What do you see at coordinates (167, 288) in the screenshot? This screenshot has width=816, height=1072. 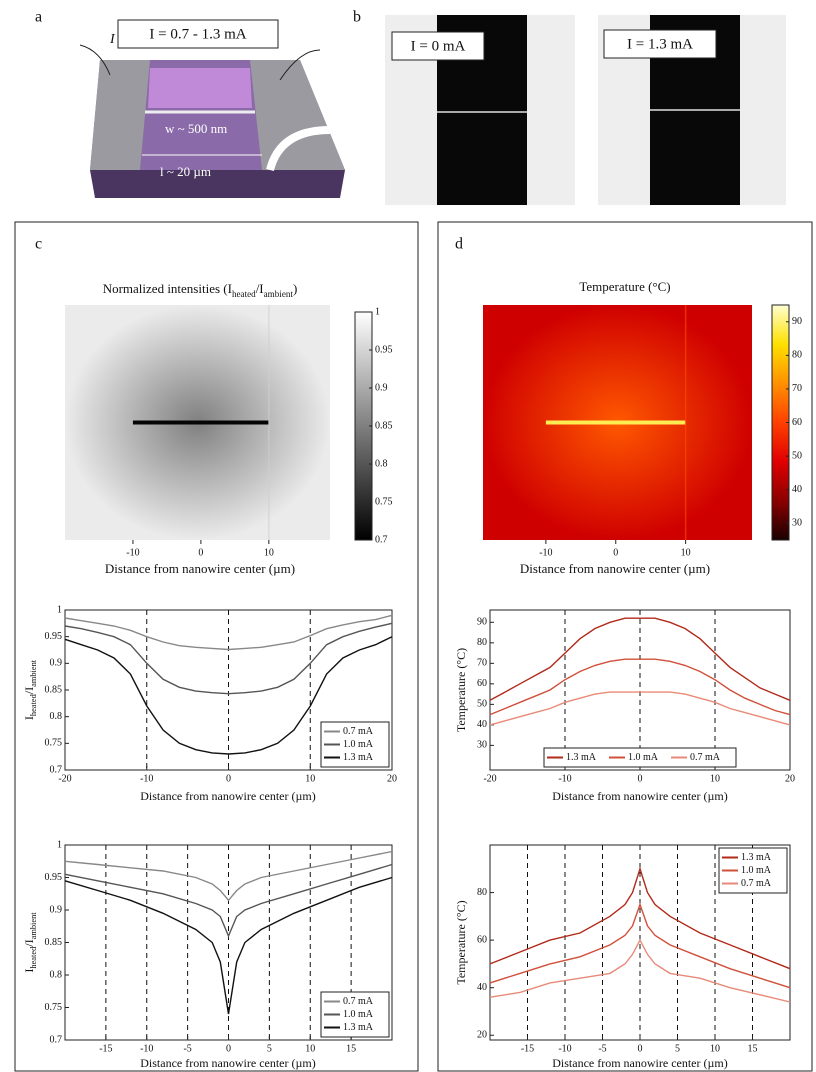 I see `text-part: Normalized intensities (I` at bounding box center [167, 288].